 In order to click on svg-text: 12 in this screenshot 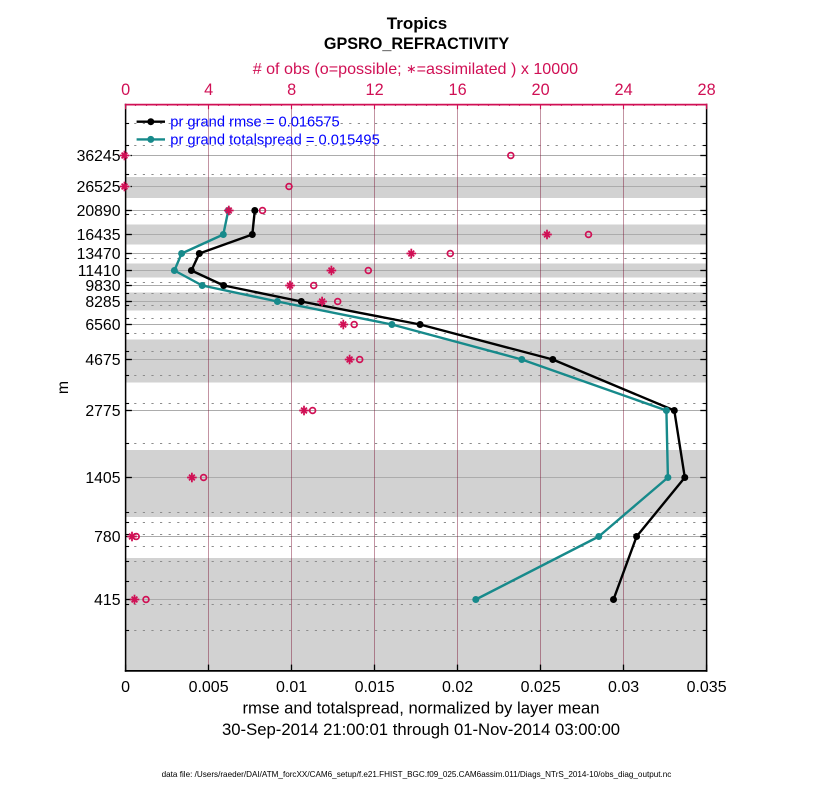, I will do `click(375, 90)`.